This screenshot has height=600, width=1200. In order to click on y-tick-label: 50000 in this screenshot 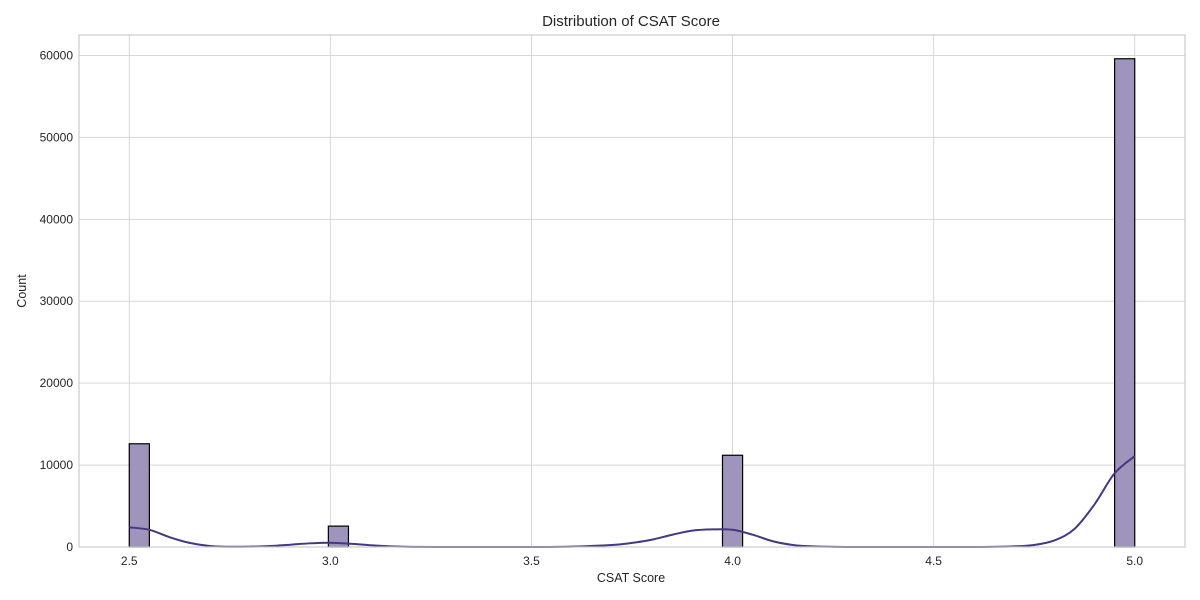, I will do `click(57, 137)`.